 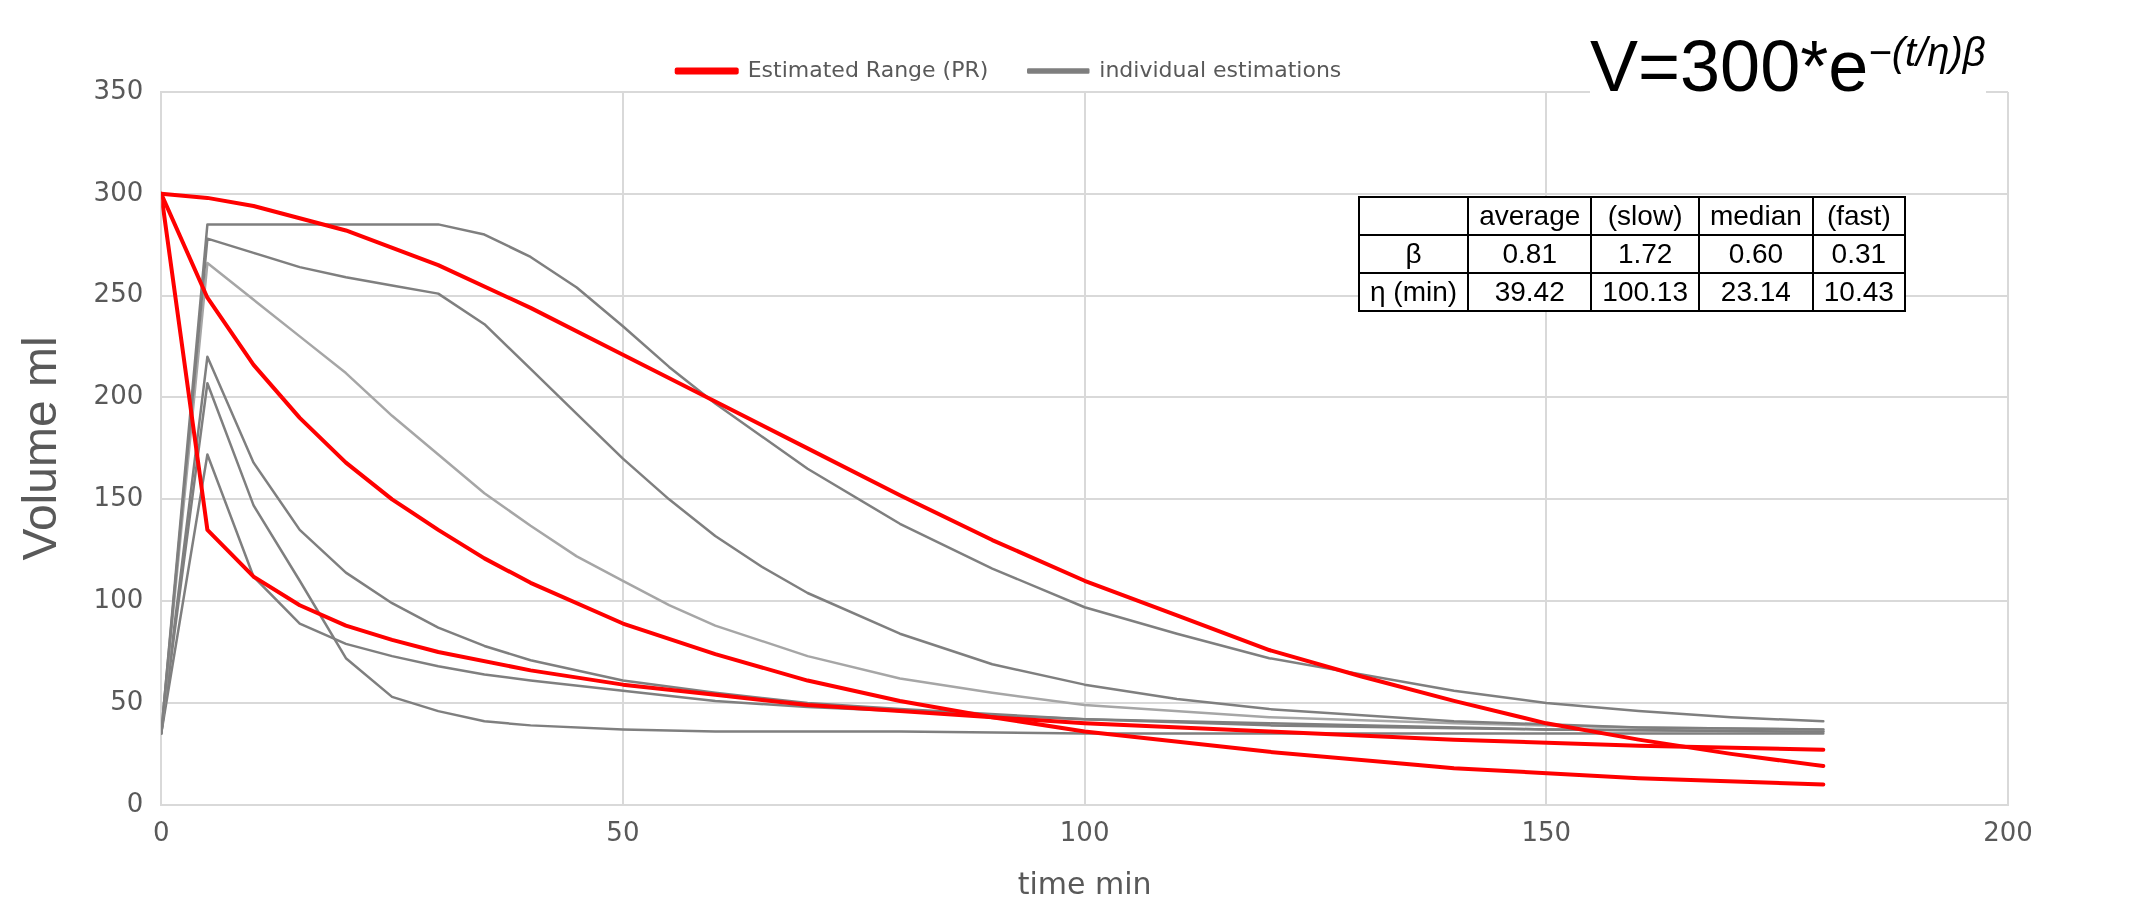 What do you see at coordinates (118, 191) in the screenshot?
I see `y-tick-label: 300` at bounding box center [118, 191].